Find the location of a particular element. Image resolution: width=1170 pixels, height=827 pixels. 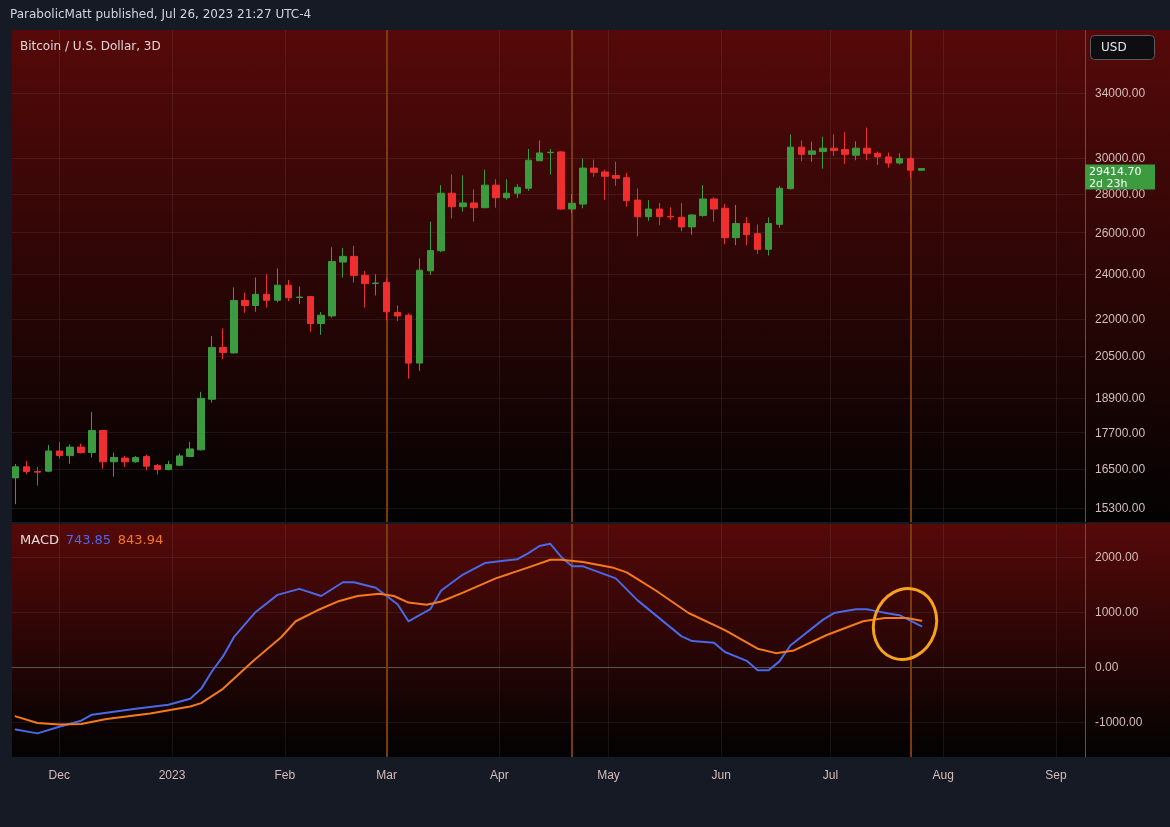

y-tick-label: 15300.00 is located at coordinates (1120, 508).